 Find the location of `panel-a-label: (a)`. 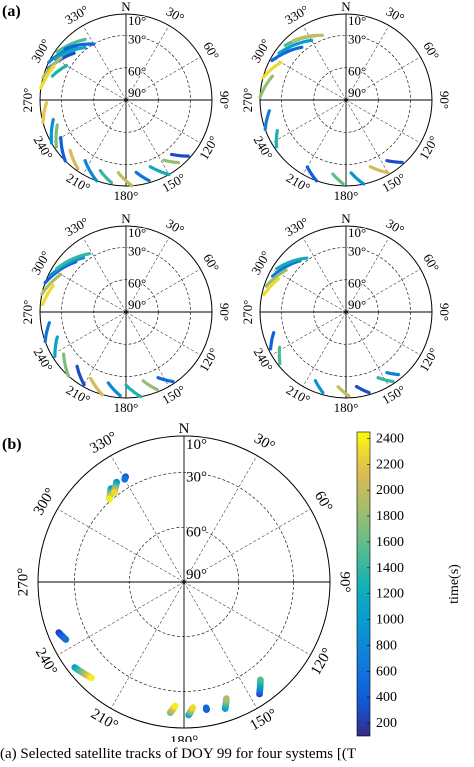

panel-a-label: (a) is located at coordinates (11, 11).